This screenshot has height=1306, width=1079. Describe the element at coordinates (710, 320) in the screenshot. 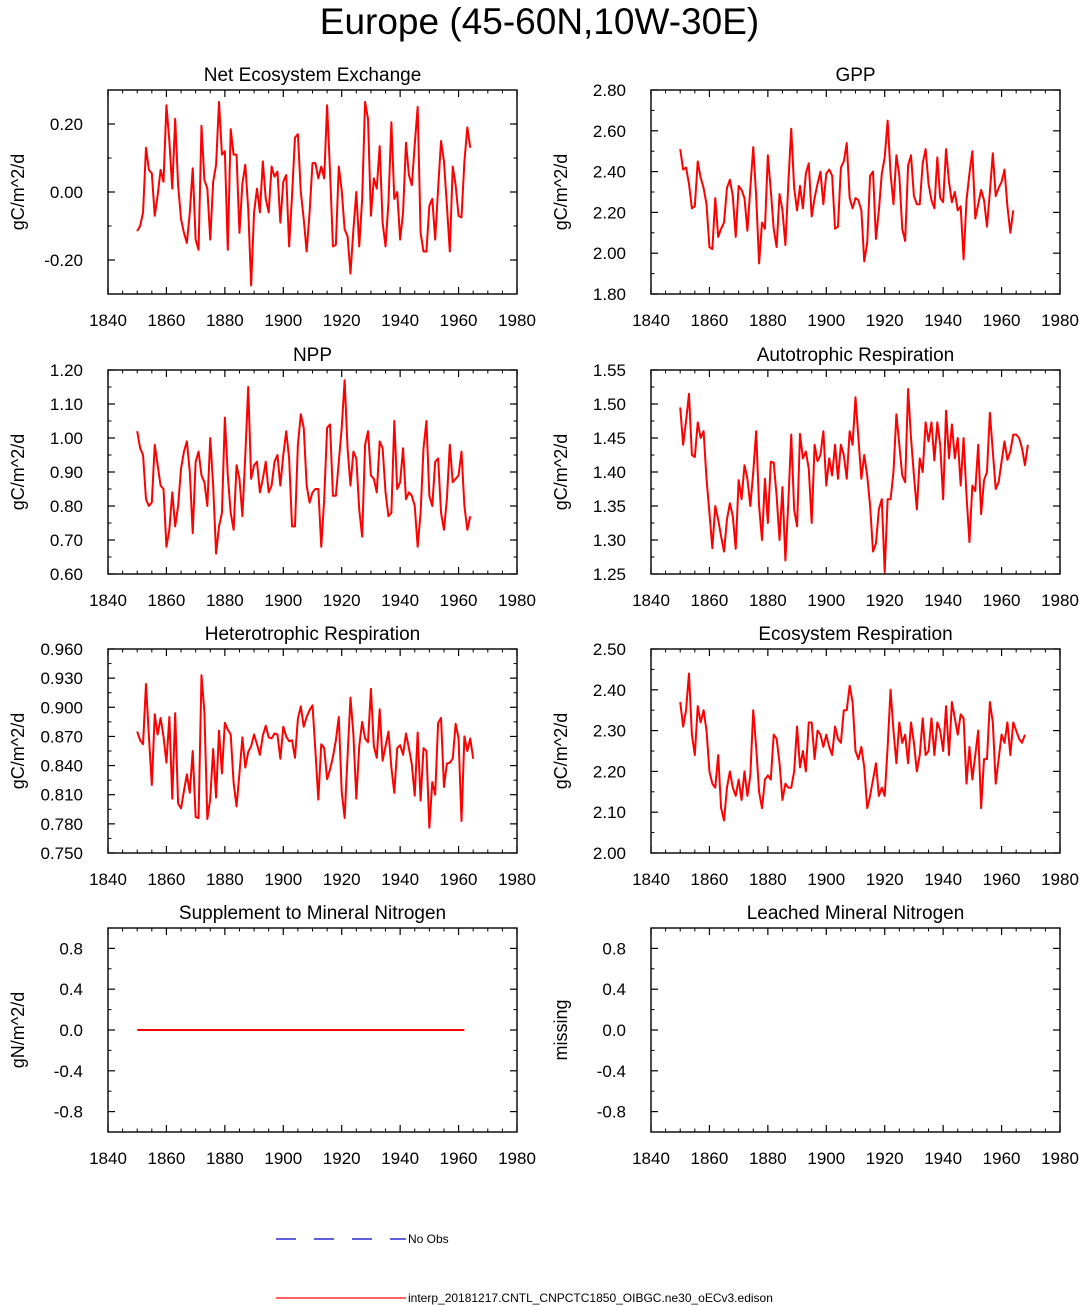

I see `chart2-x-tick-label: 1860` at that location.